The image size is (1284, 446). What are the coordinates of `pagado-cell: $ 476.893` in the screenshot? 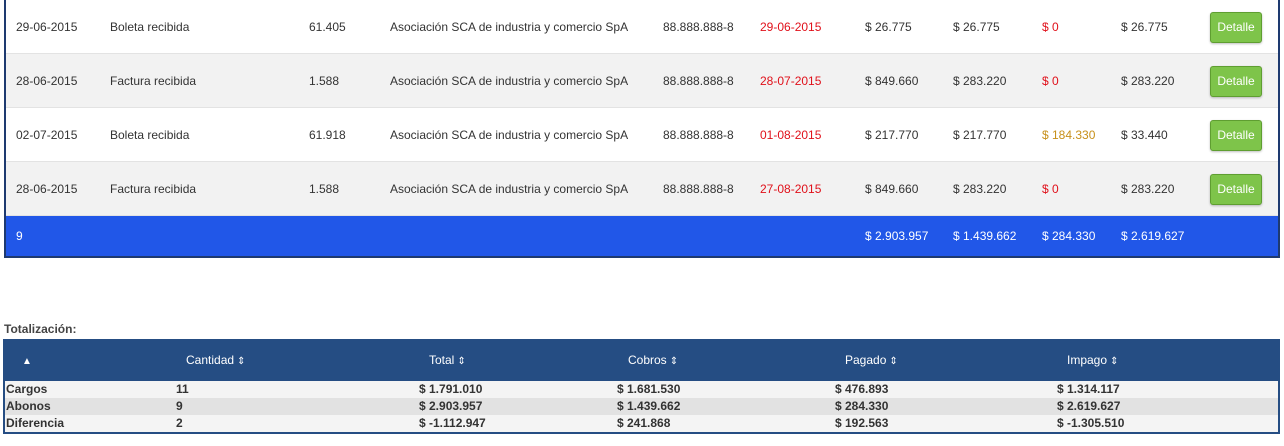 It's located at (862, 389).